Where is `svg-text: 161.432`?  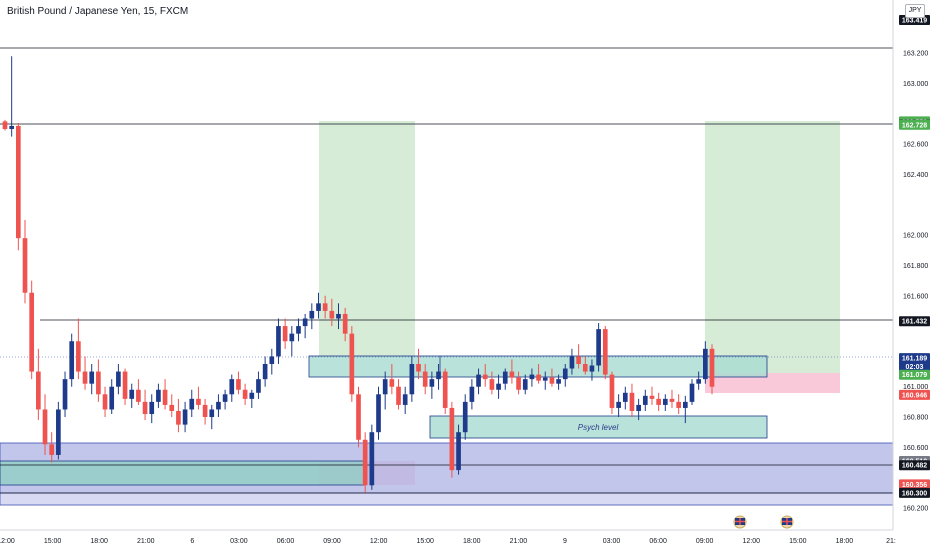 svg-text: 161.432 is located at coordinates (914, 322).